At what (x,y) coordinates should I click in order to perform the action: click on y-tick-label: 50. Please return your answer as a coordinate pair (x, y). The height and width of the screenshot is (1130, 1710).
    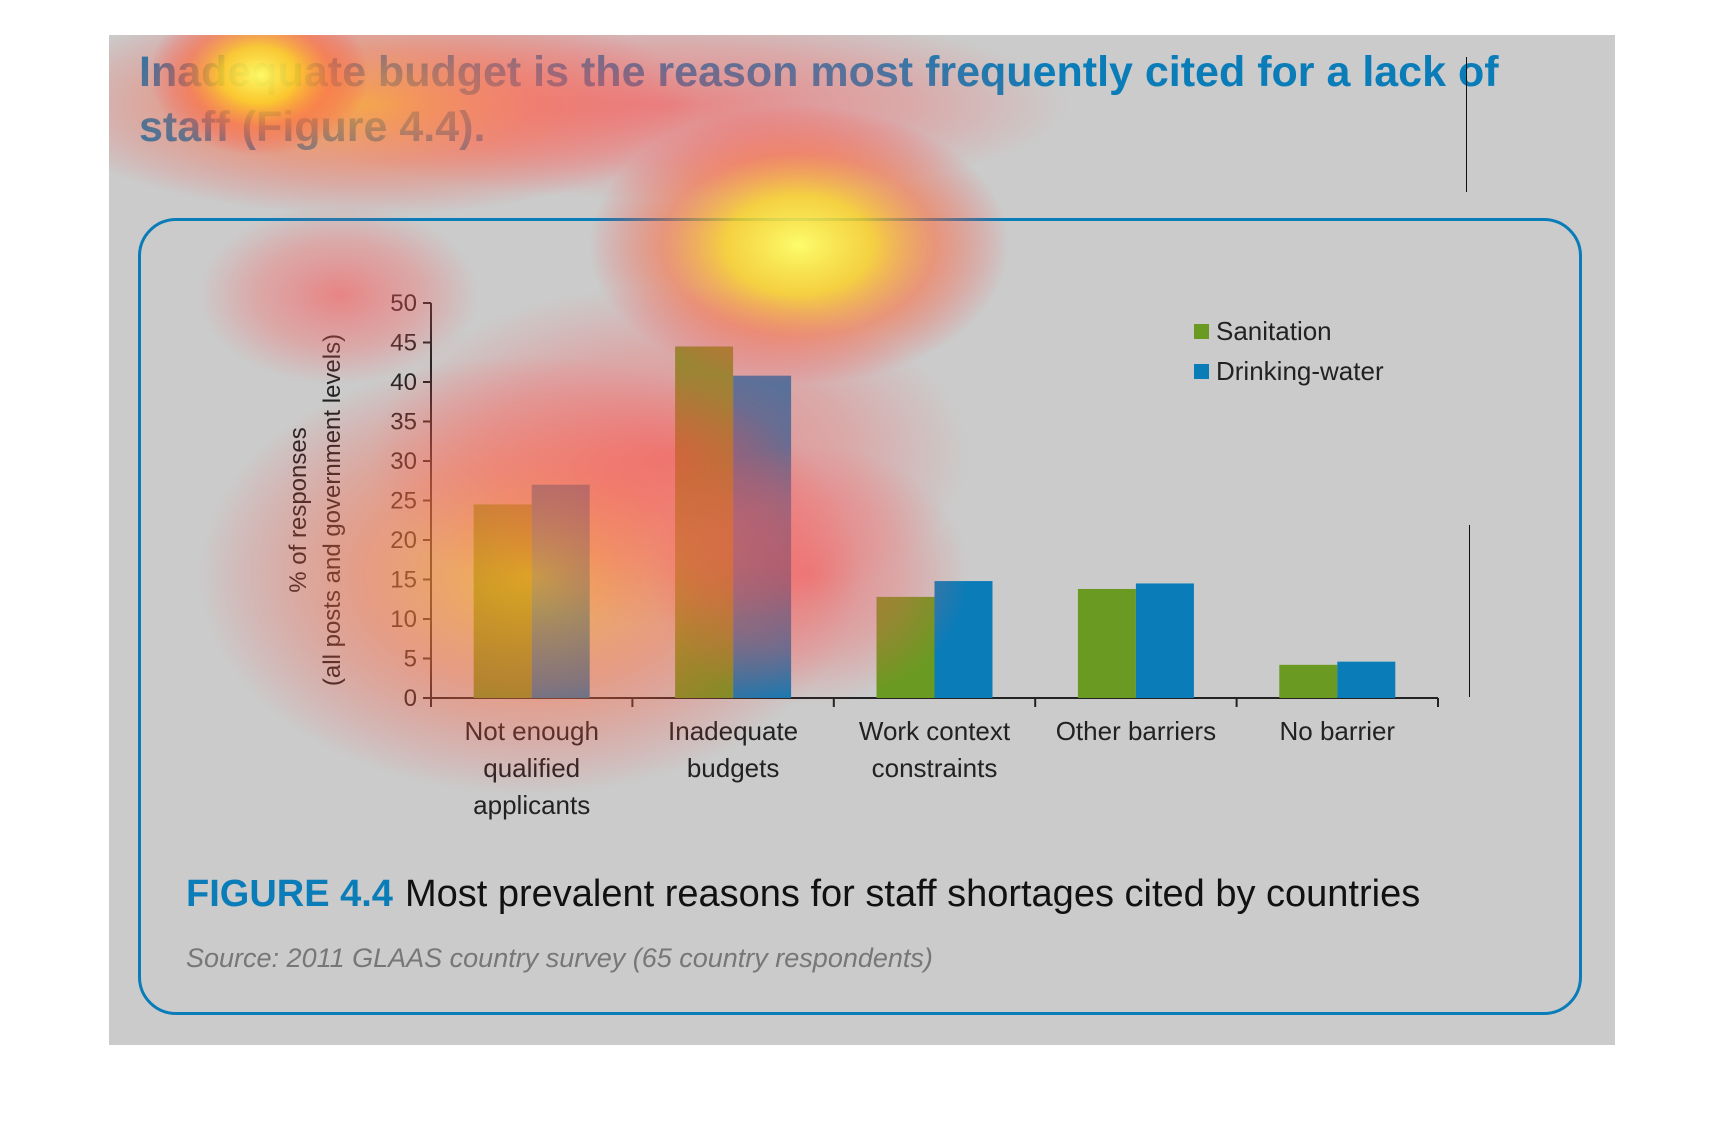
    Looking at the image, I should click on (403, 303).